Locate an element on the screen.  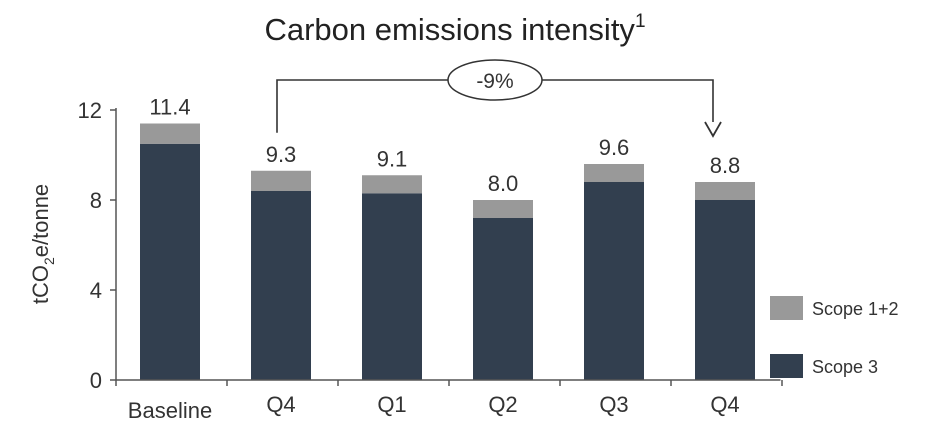
bar-total-label: 9.1 is located at coordinates (392, 158).